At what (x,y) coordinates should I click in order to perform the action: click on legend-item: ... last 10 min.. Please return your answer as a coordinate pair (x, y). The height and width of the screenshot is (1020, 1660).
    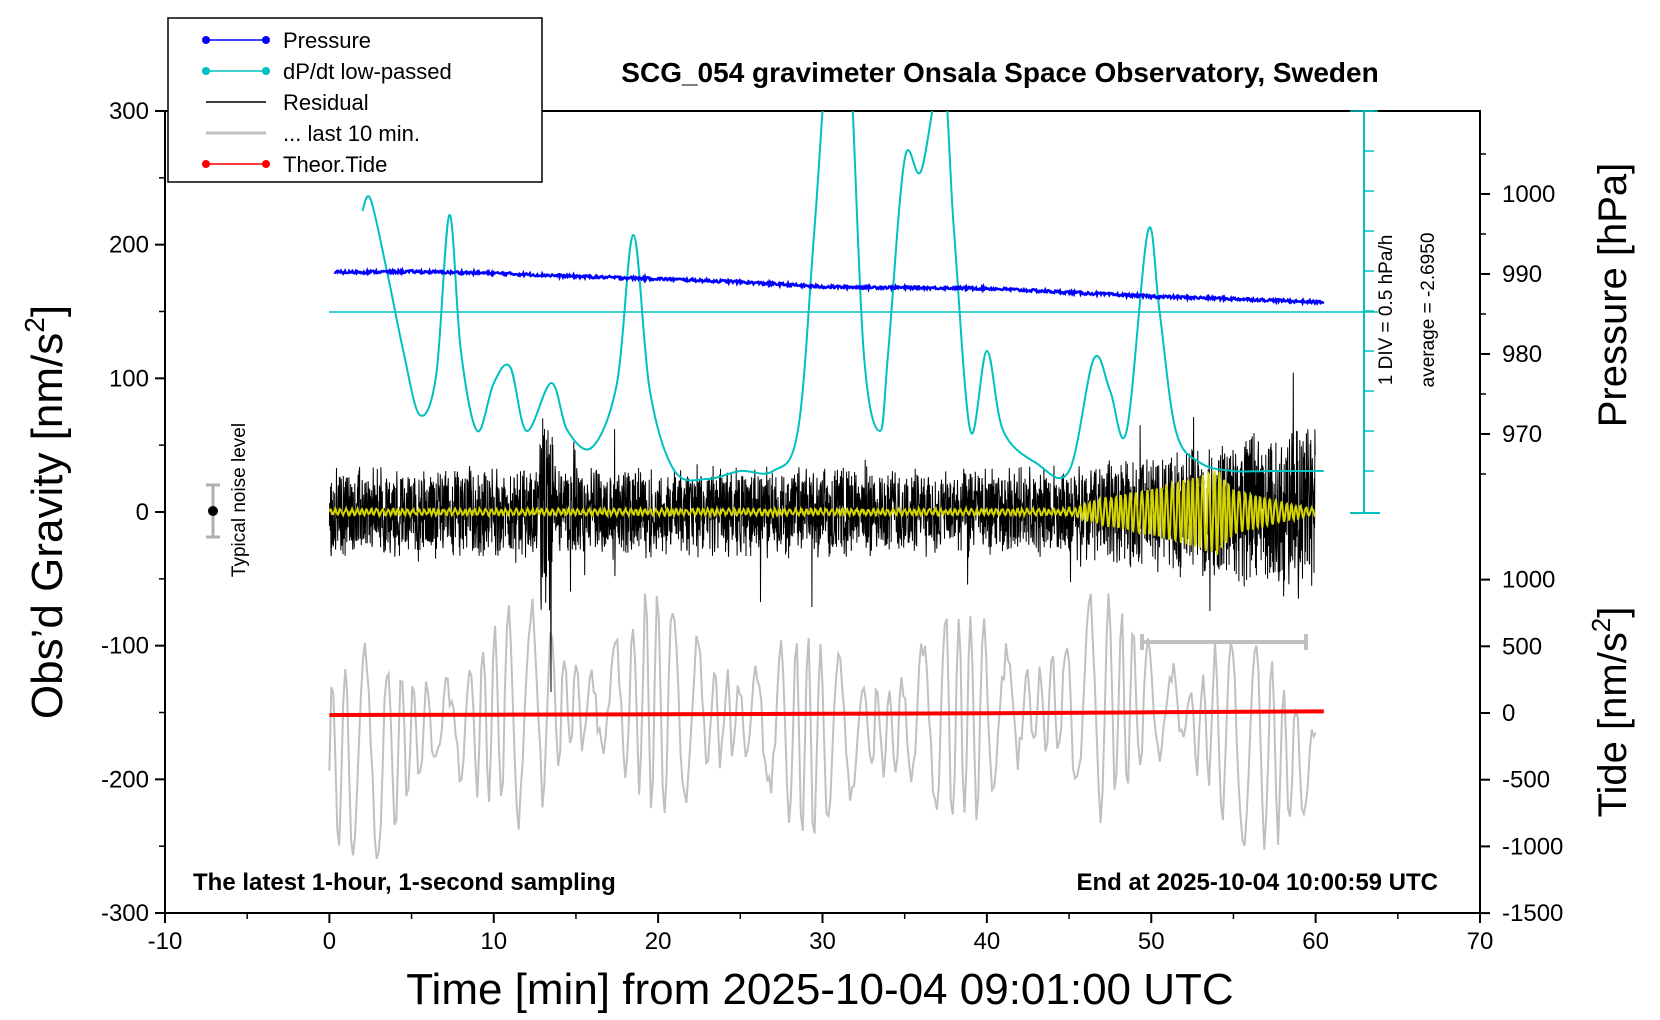
    Looking at the image, I should click on (313, 133).